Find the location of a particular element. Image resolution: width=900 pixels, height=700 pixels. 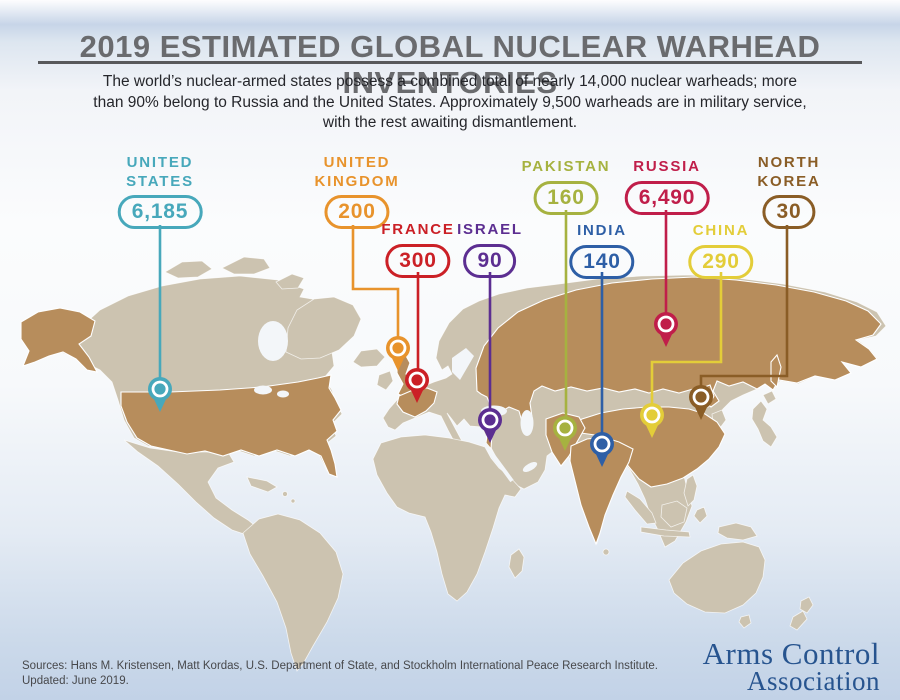

map-pin-pakistan is located at coordinates (565, 433).